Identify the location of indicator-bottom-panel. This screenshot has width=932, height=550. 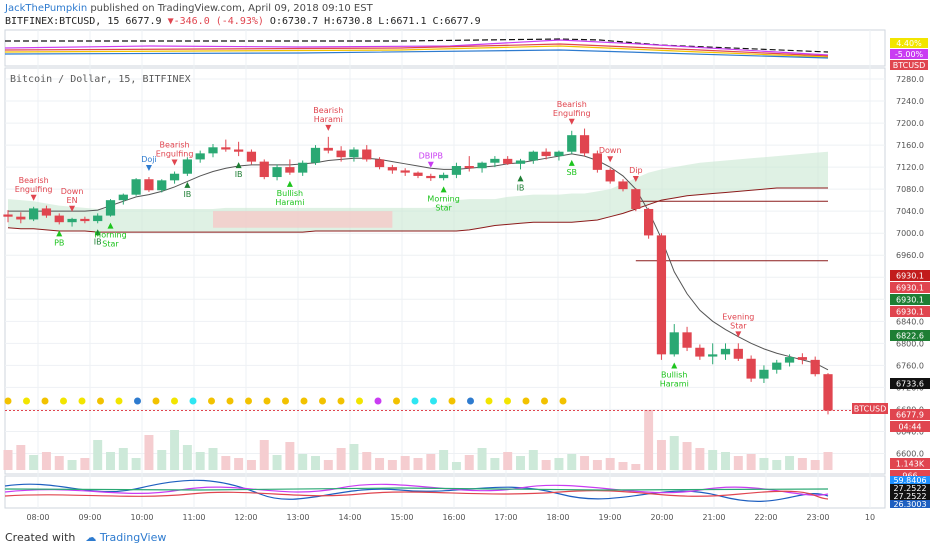
(445, 492).